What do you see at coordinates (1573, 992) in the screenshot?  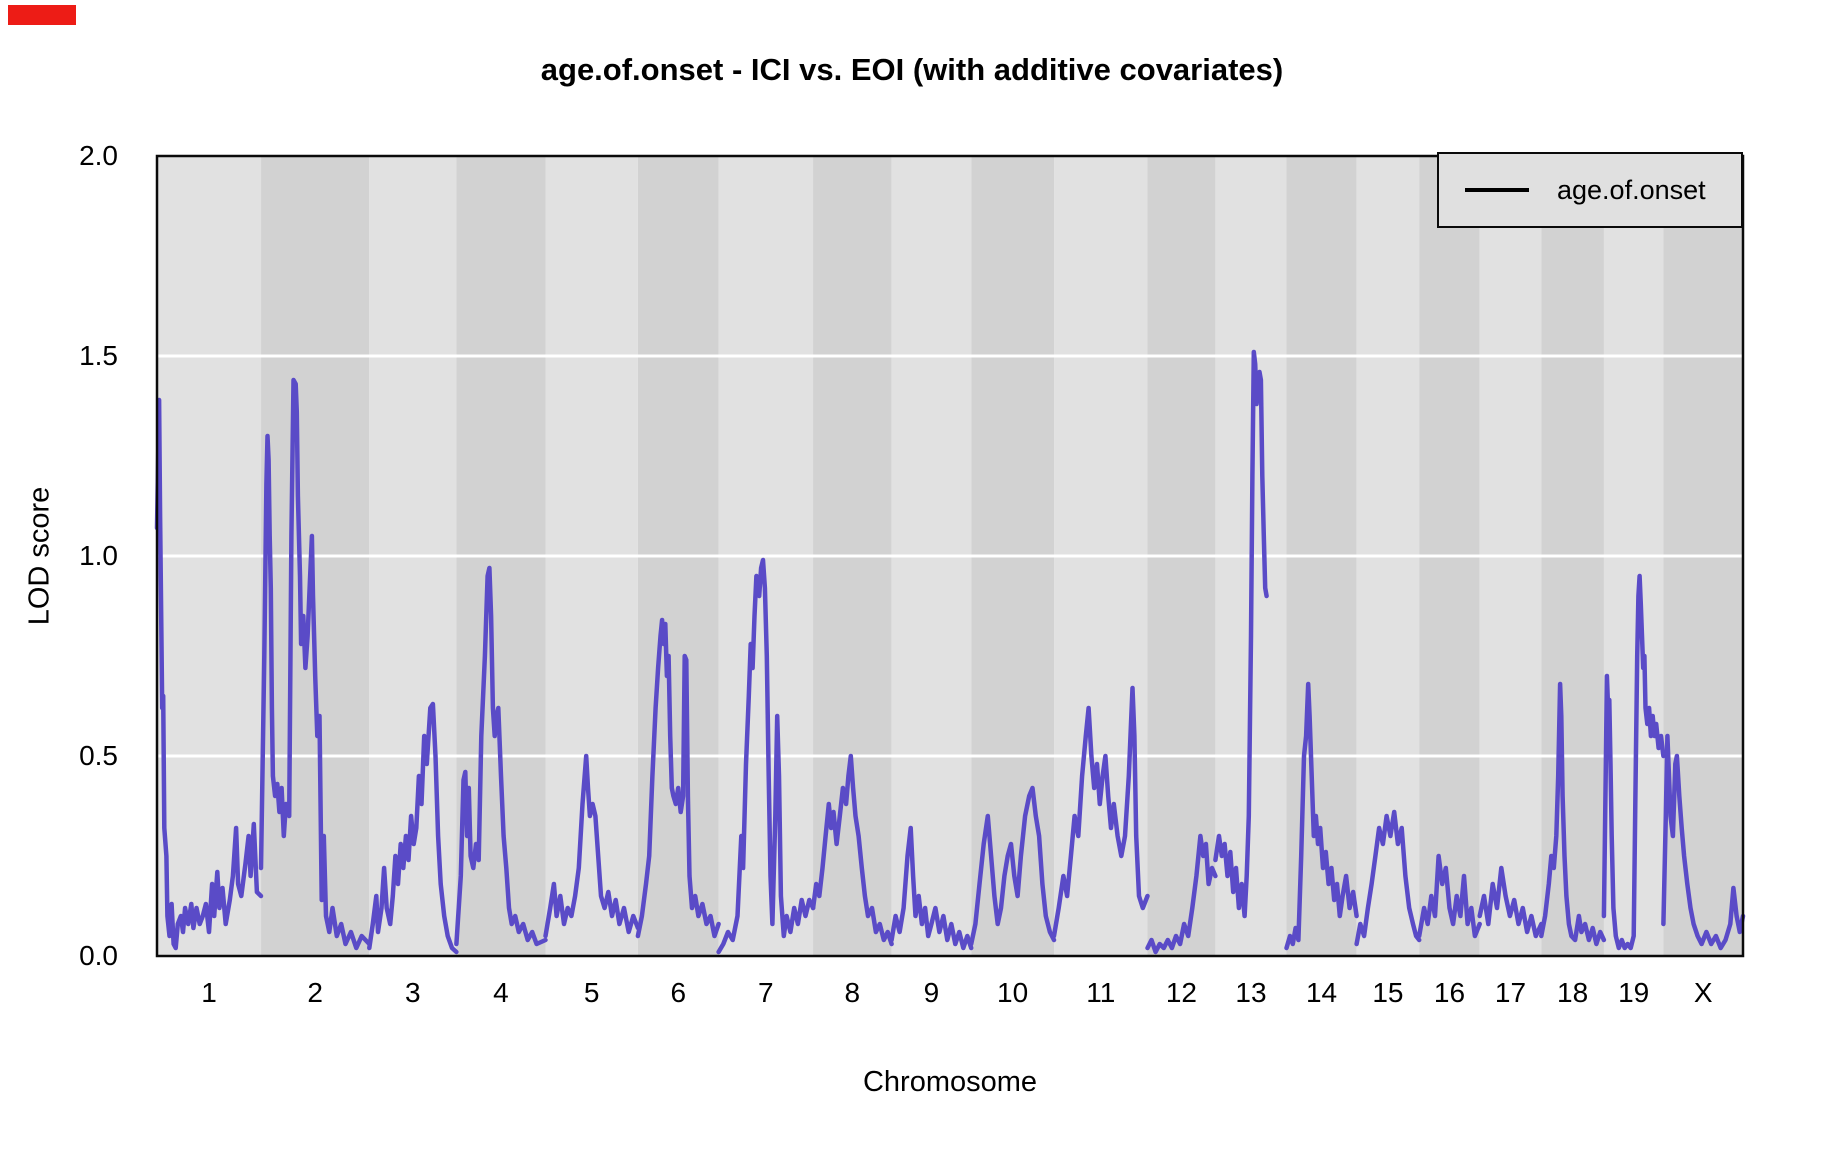 I see `x-tick-label-chr-18: 18` at bounding box center [1573, 992].